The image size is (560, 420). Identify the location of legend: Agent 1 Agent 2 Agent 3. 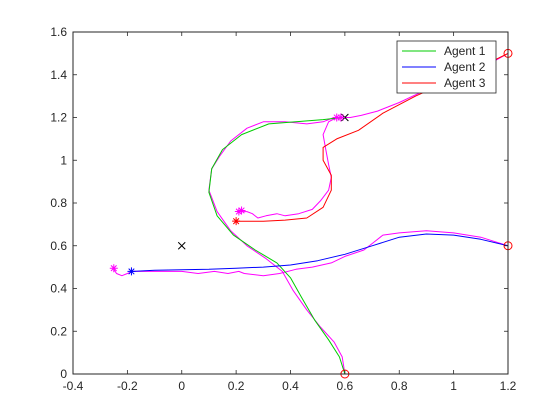
(446, 67).